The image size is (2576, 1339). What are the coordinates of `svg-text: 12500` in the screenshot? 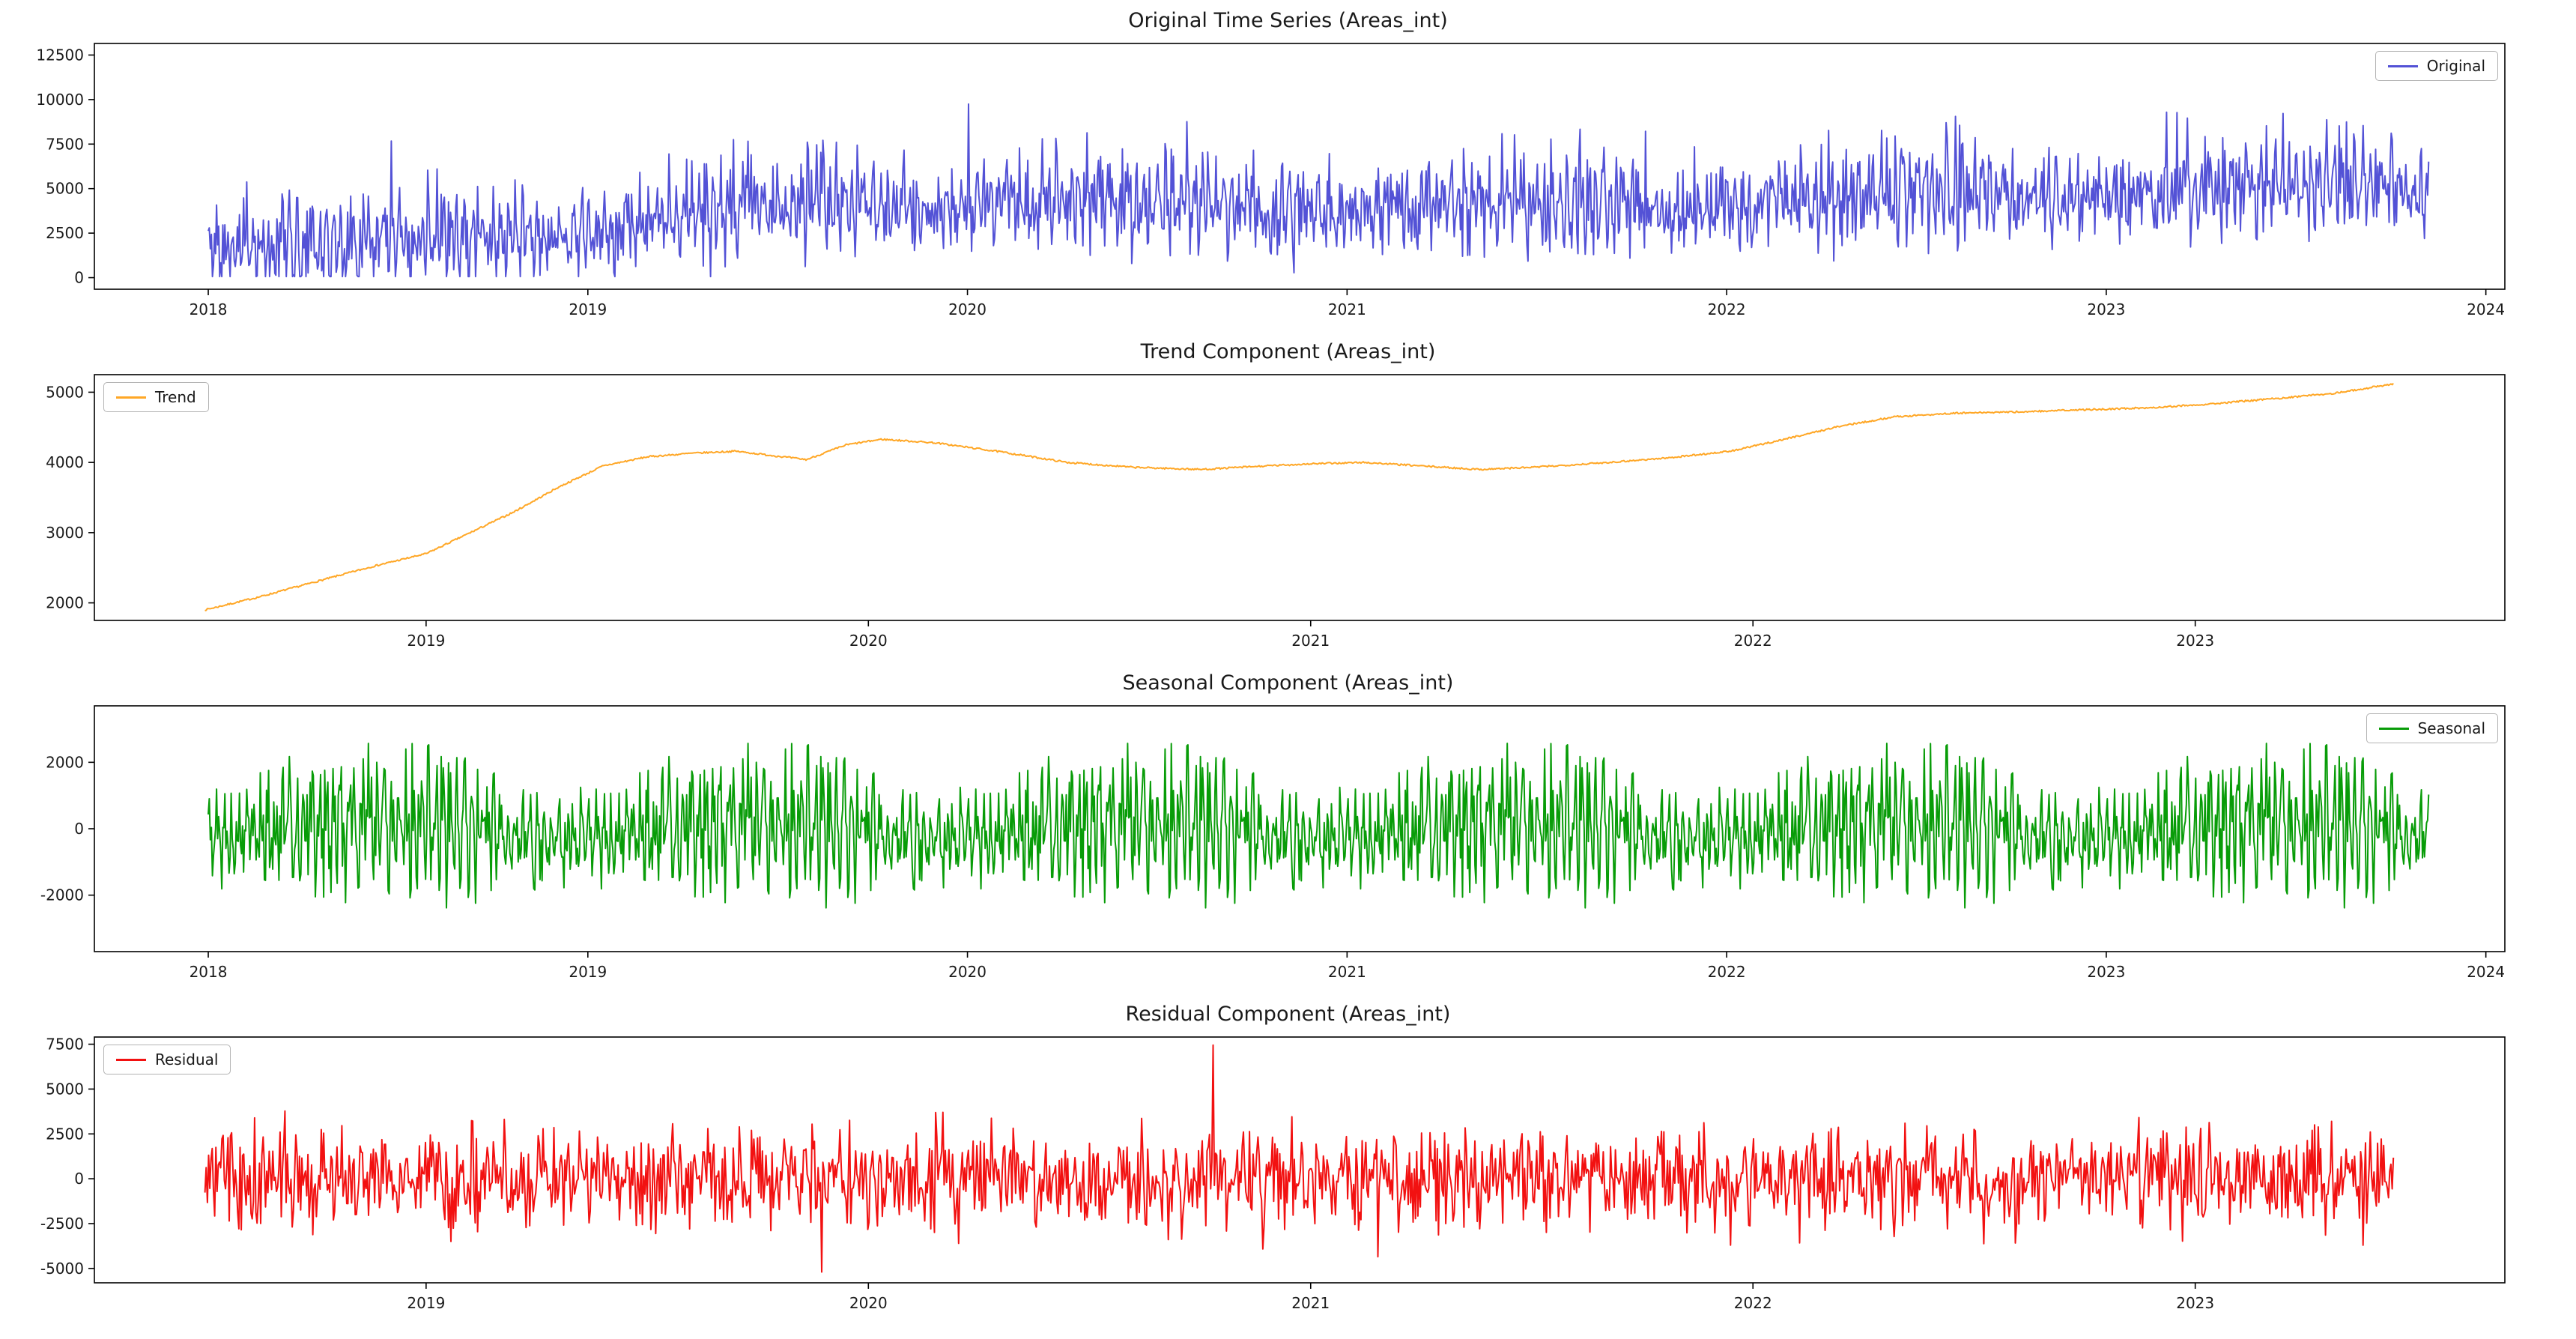 It's located at (60, 55).